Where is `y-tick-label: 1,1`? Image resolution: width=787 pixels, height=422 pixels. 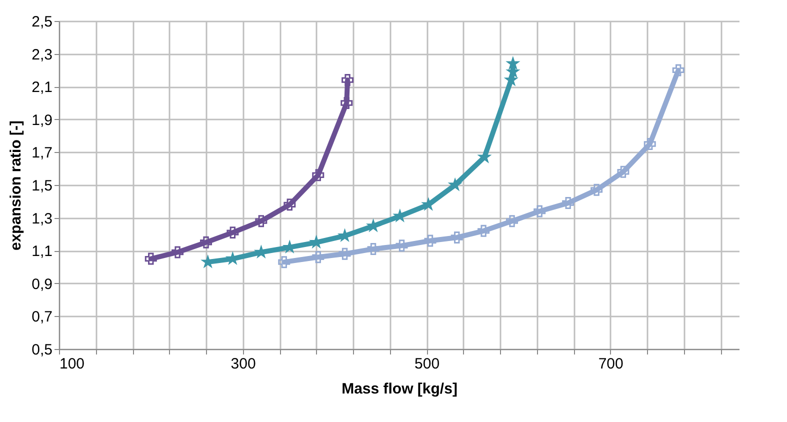 y-tick-label: 1,1 is located at coordinates (42, 251).